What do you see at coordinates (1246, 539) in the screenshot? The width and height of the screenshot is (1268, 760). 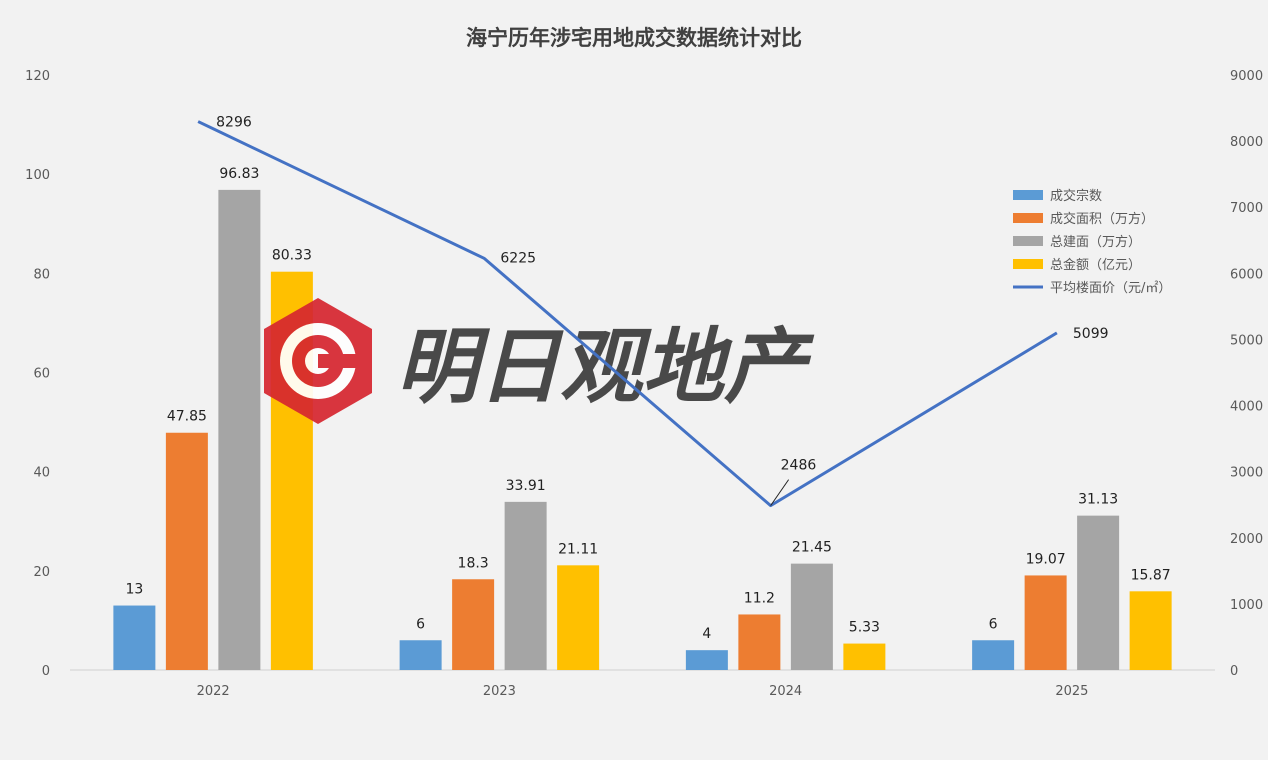 I see `y-right-tick-label: 2000` at bounding box center [1246, 539].